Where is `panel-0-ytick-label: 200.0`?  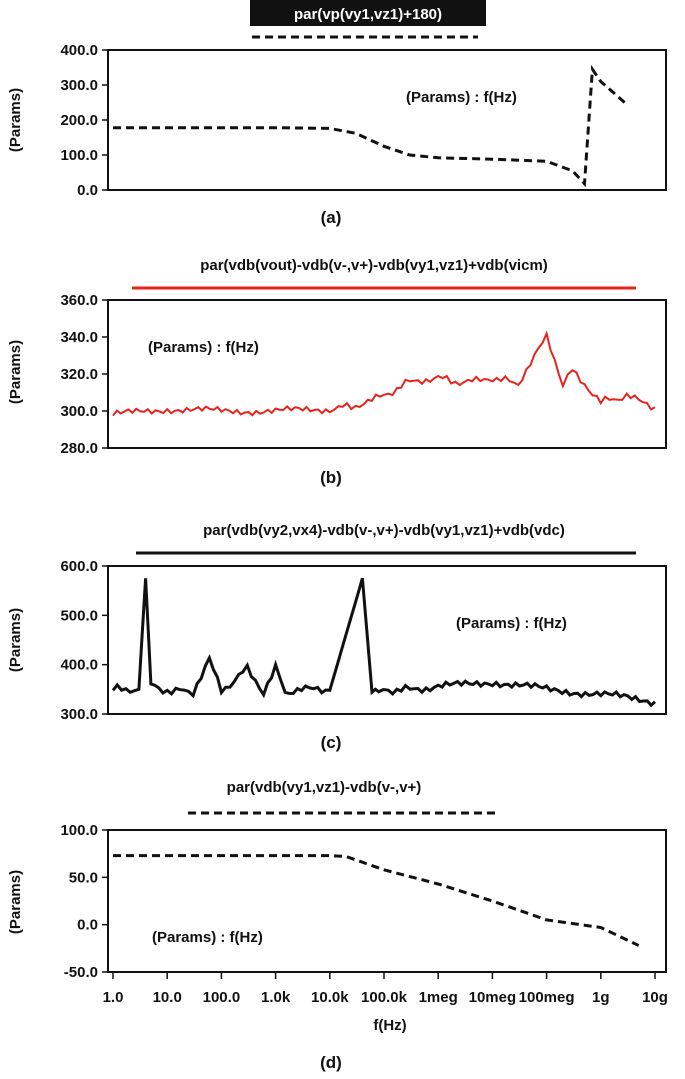 panel-0-ytick-label: 200.0 is located at coordinates (79, 120).